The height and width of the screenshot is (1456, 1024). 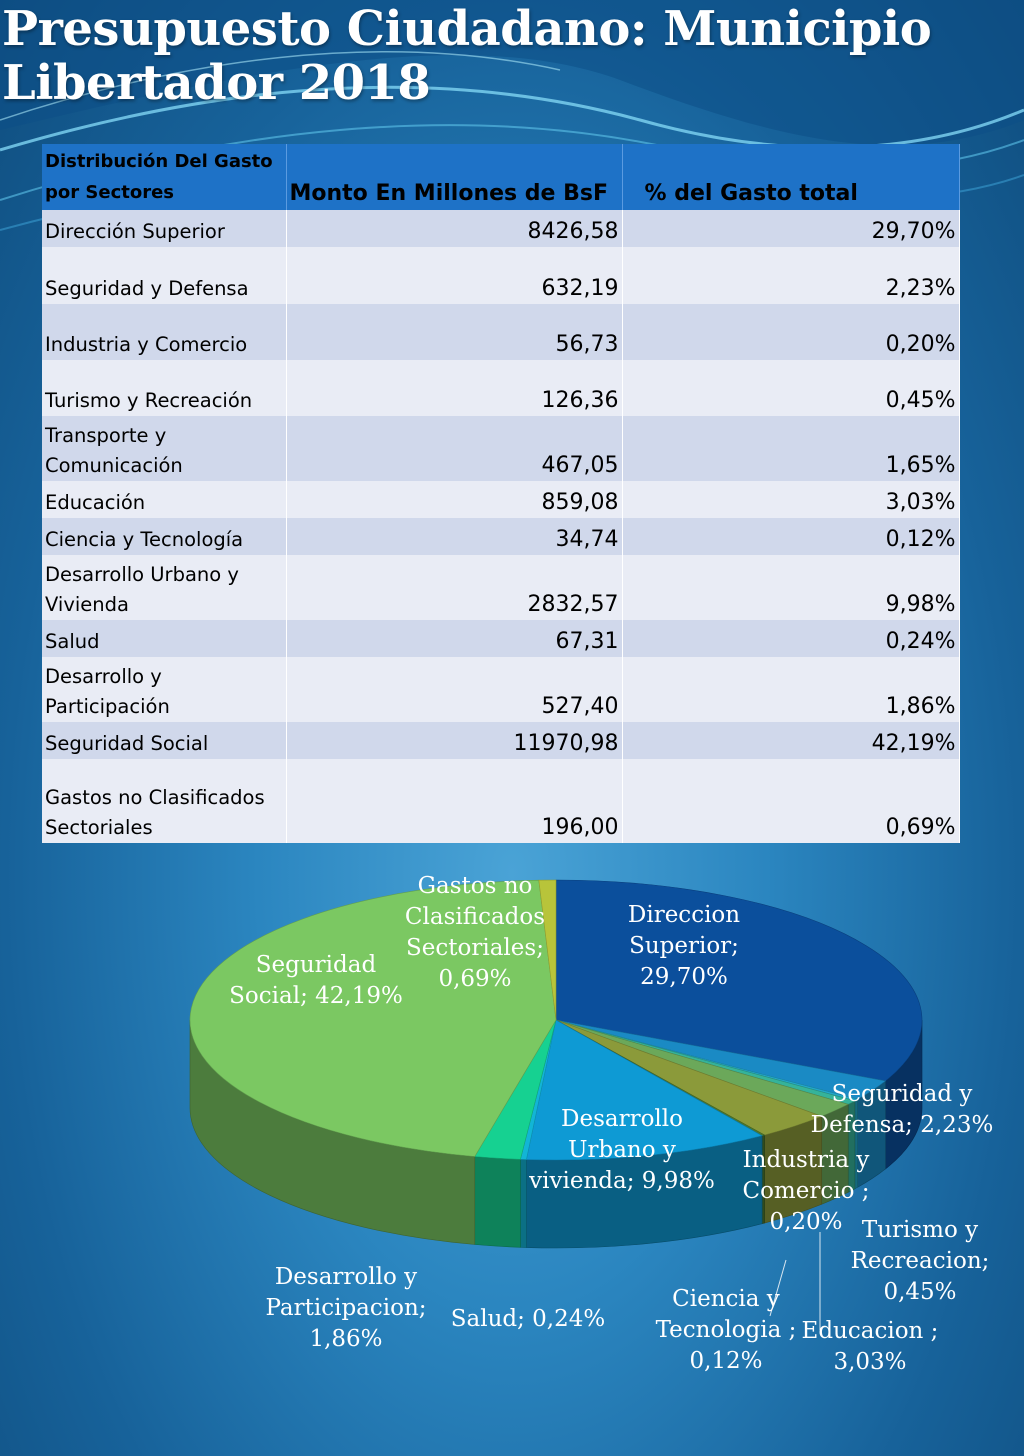 I want to click on leader-line, so click(x=778, y=1288).